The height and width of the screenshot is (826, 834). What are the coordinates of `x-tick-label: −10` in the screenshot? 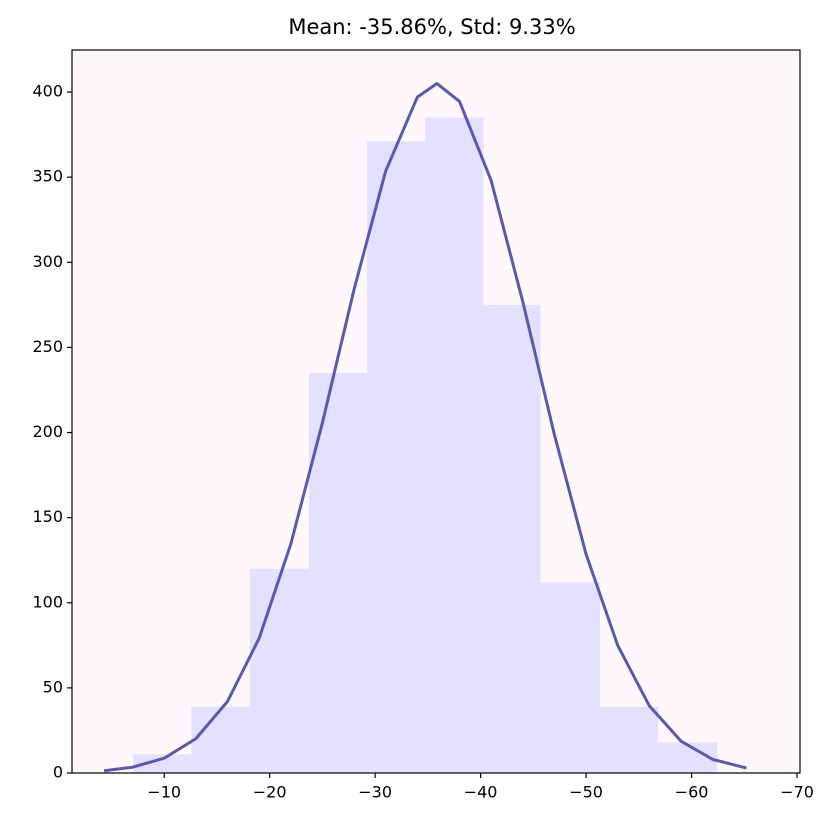 It's located at (164, 792).